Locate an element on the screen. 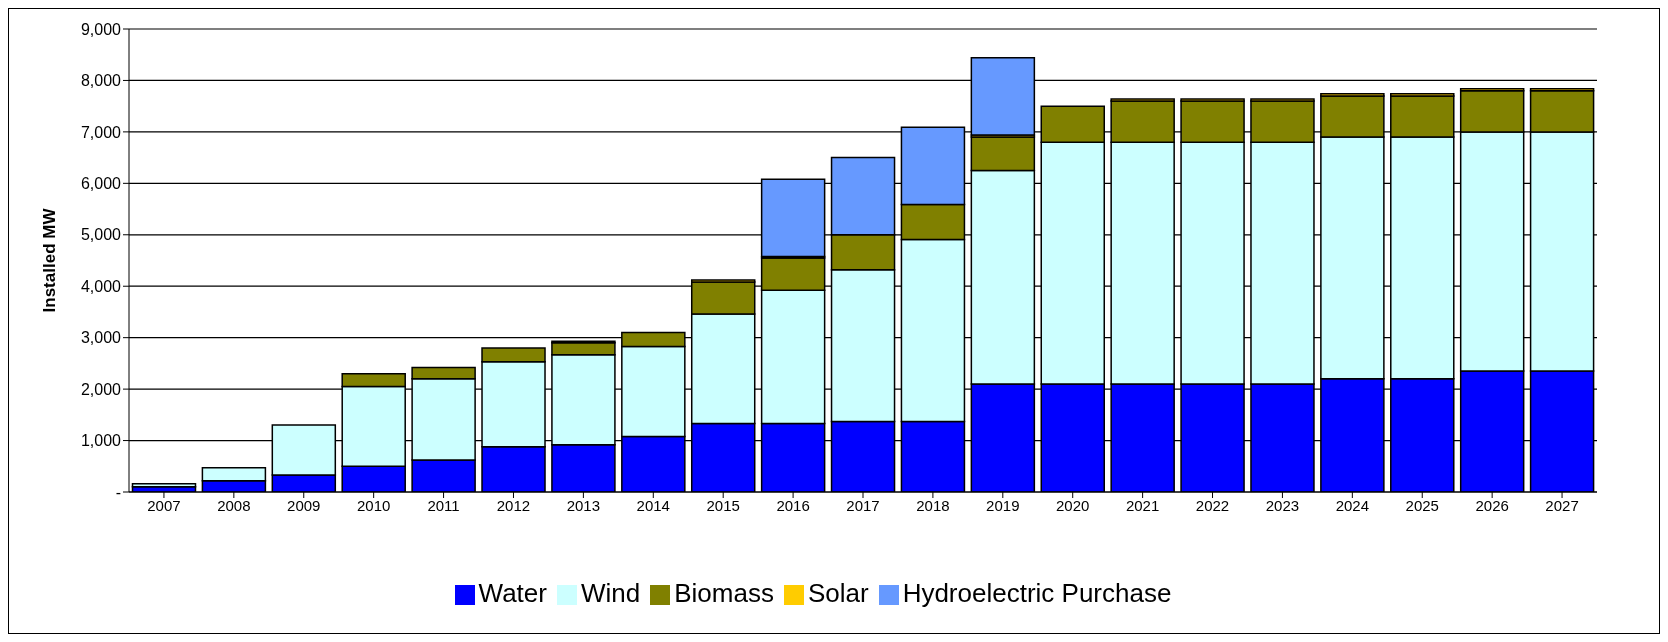 This screenshot has width=1668, height=642. x-tick-label: 2016 is located at coordinates (793, 505).